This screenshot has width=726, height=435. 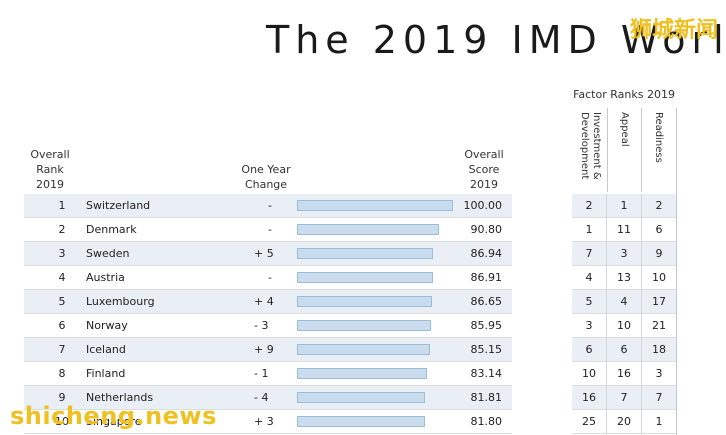 I want to click on factor-appeal-cell: 16, so click(x=624, y=373).